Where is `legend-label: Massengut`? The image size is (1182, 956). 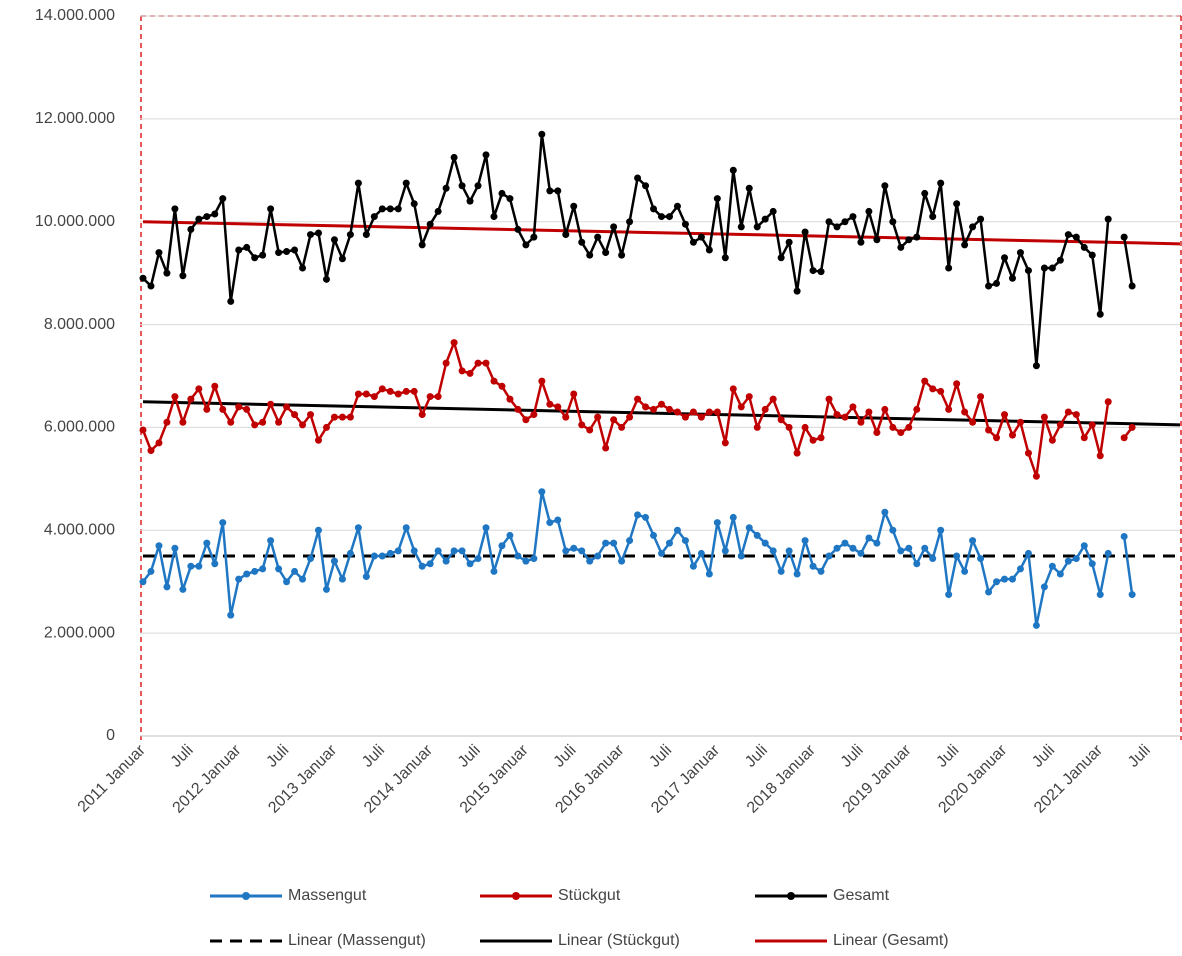
legend-label: Massengut is located at coordinates (327, 895).